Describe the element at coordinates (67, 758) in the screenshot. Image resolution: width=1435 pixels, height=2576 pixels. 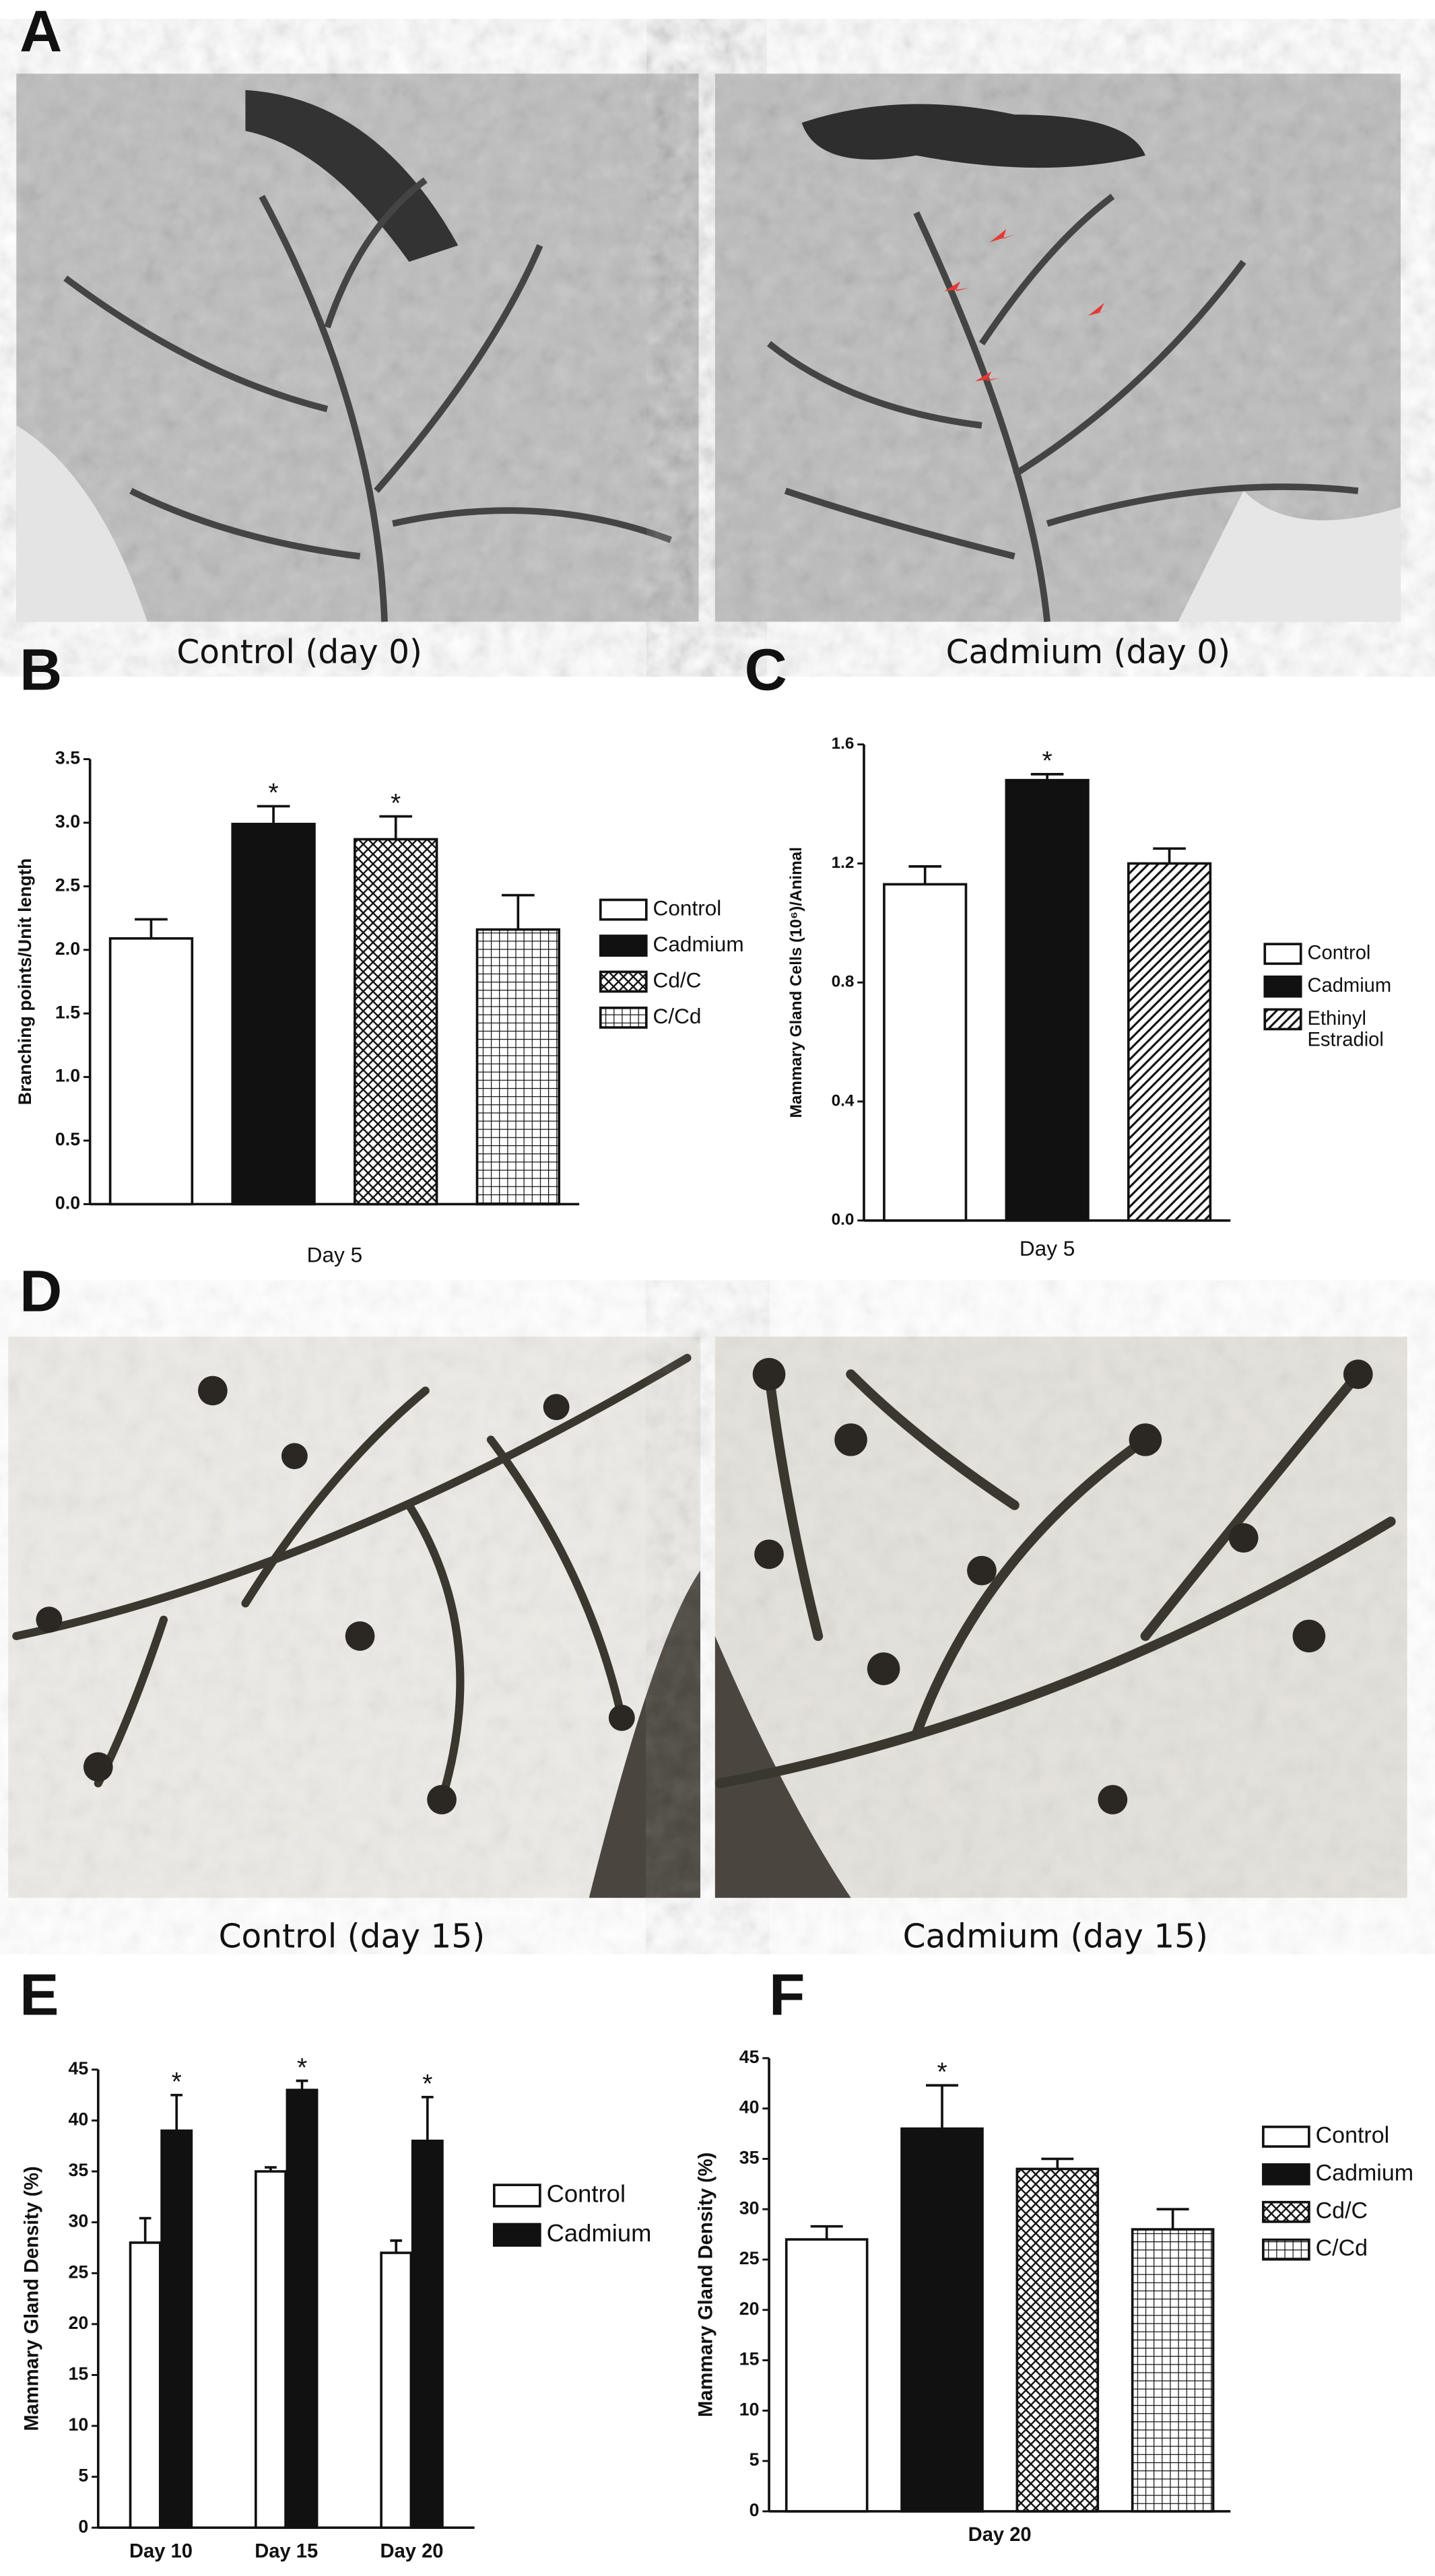
I see `y-tick-label: 3.5` at that location.